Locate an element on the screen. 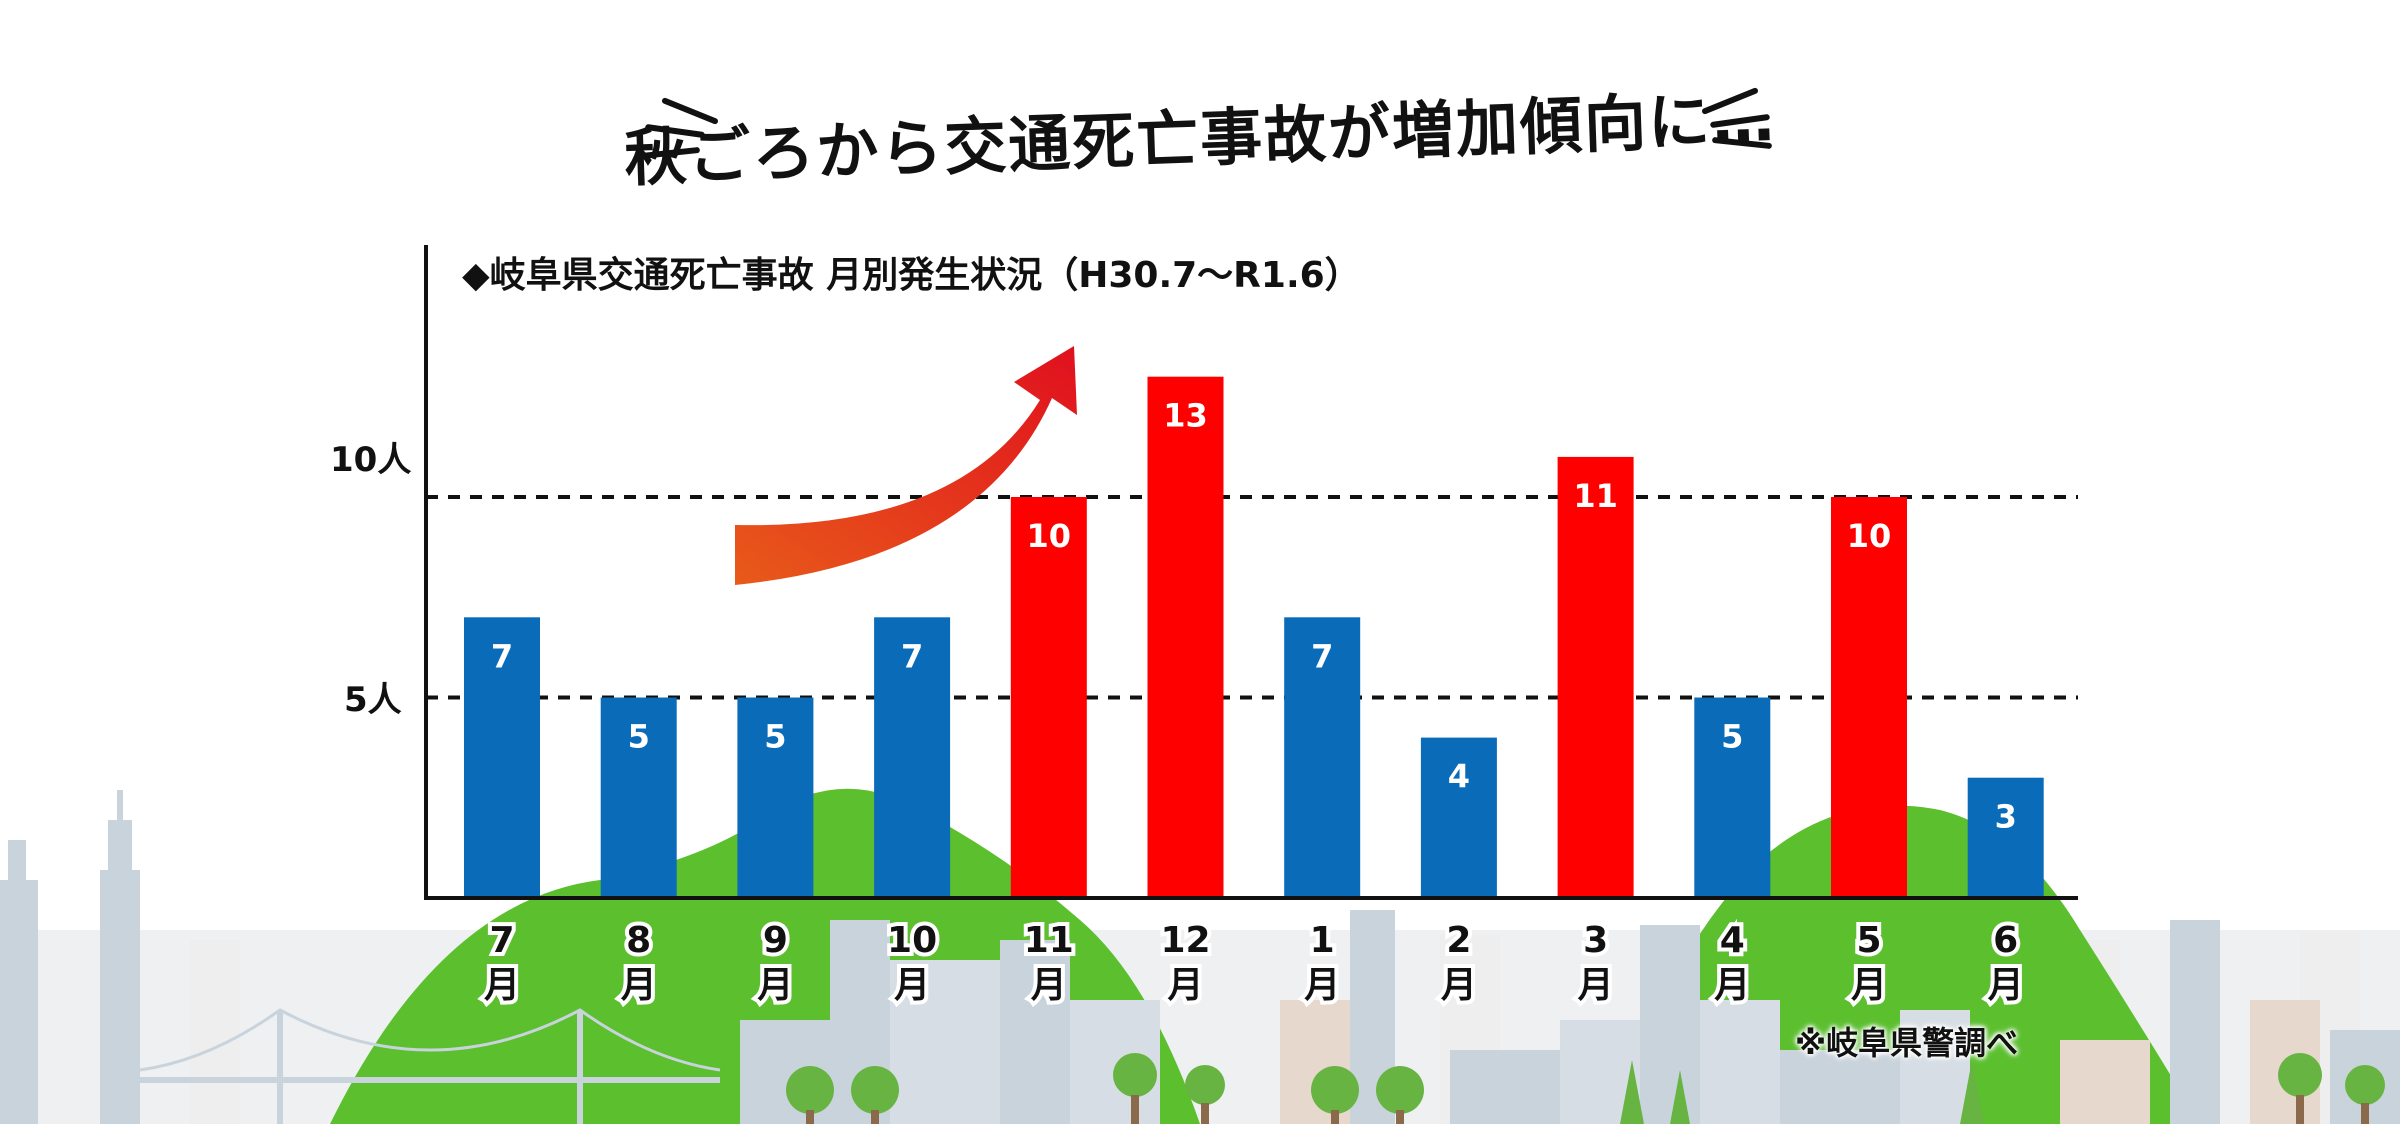 The image size is (2400, 1124). x-tick-number: 5 is located at coordinates (1868, 940).